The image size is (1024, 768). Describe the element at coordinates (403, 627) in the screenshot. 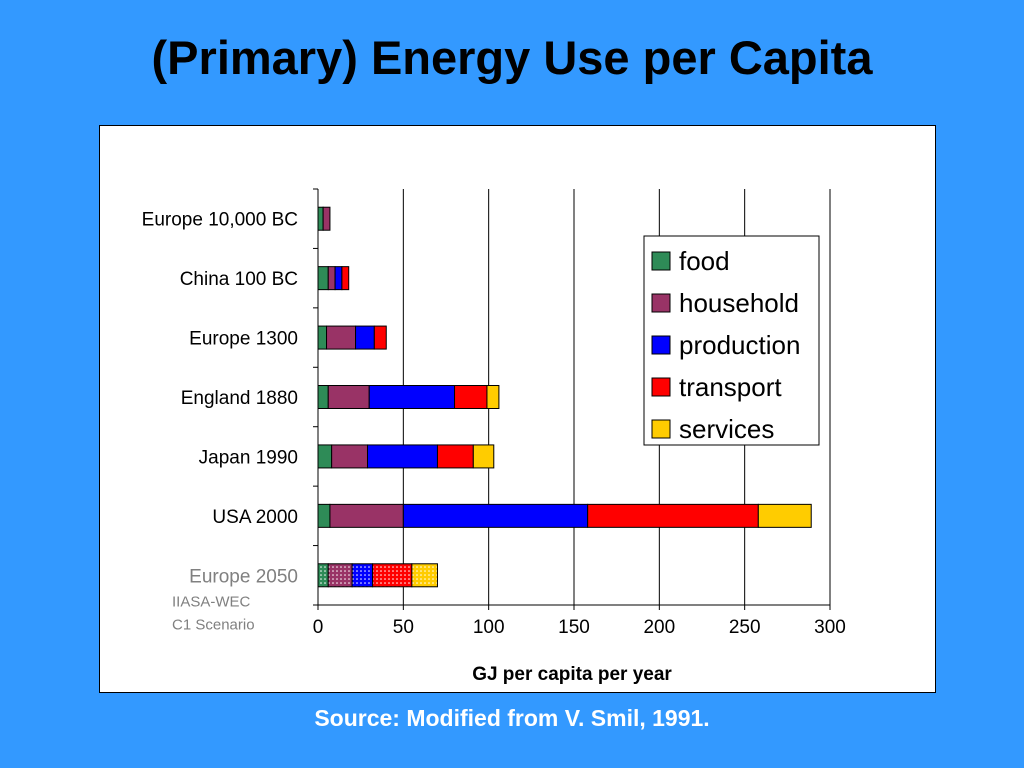

I see `x-tick-label: 50` at that location.